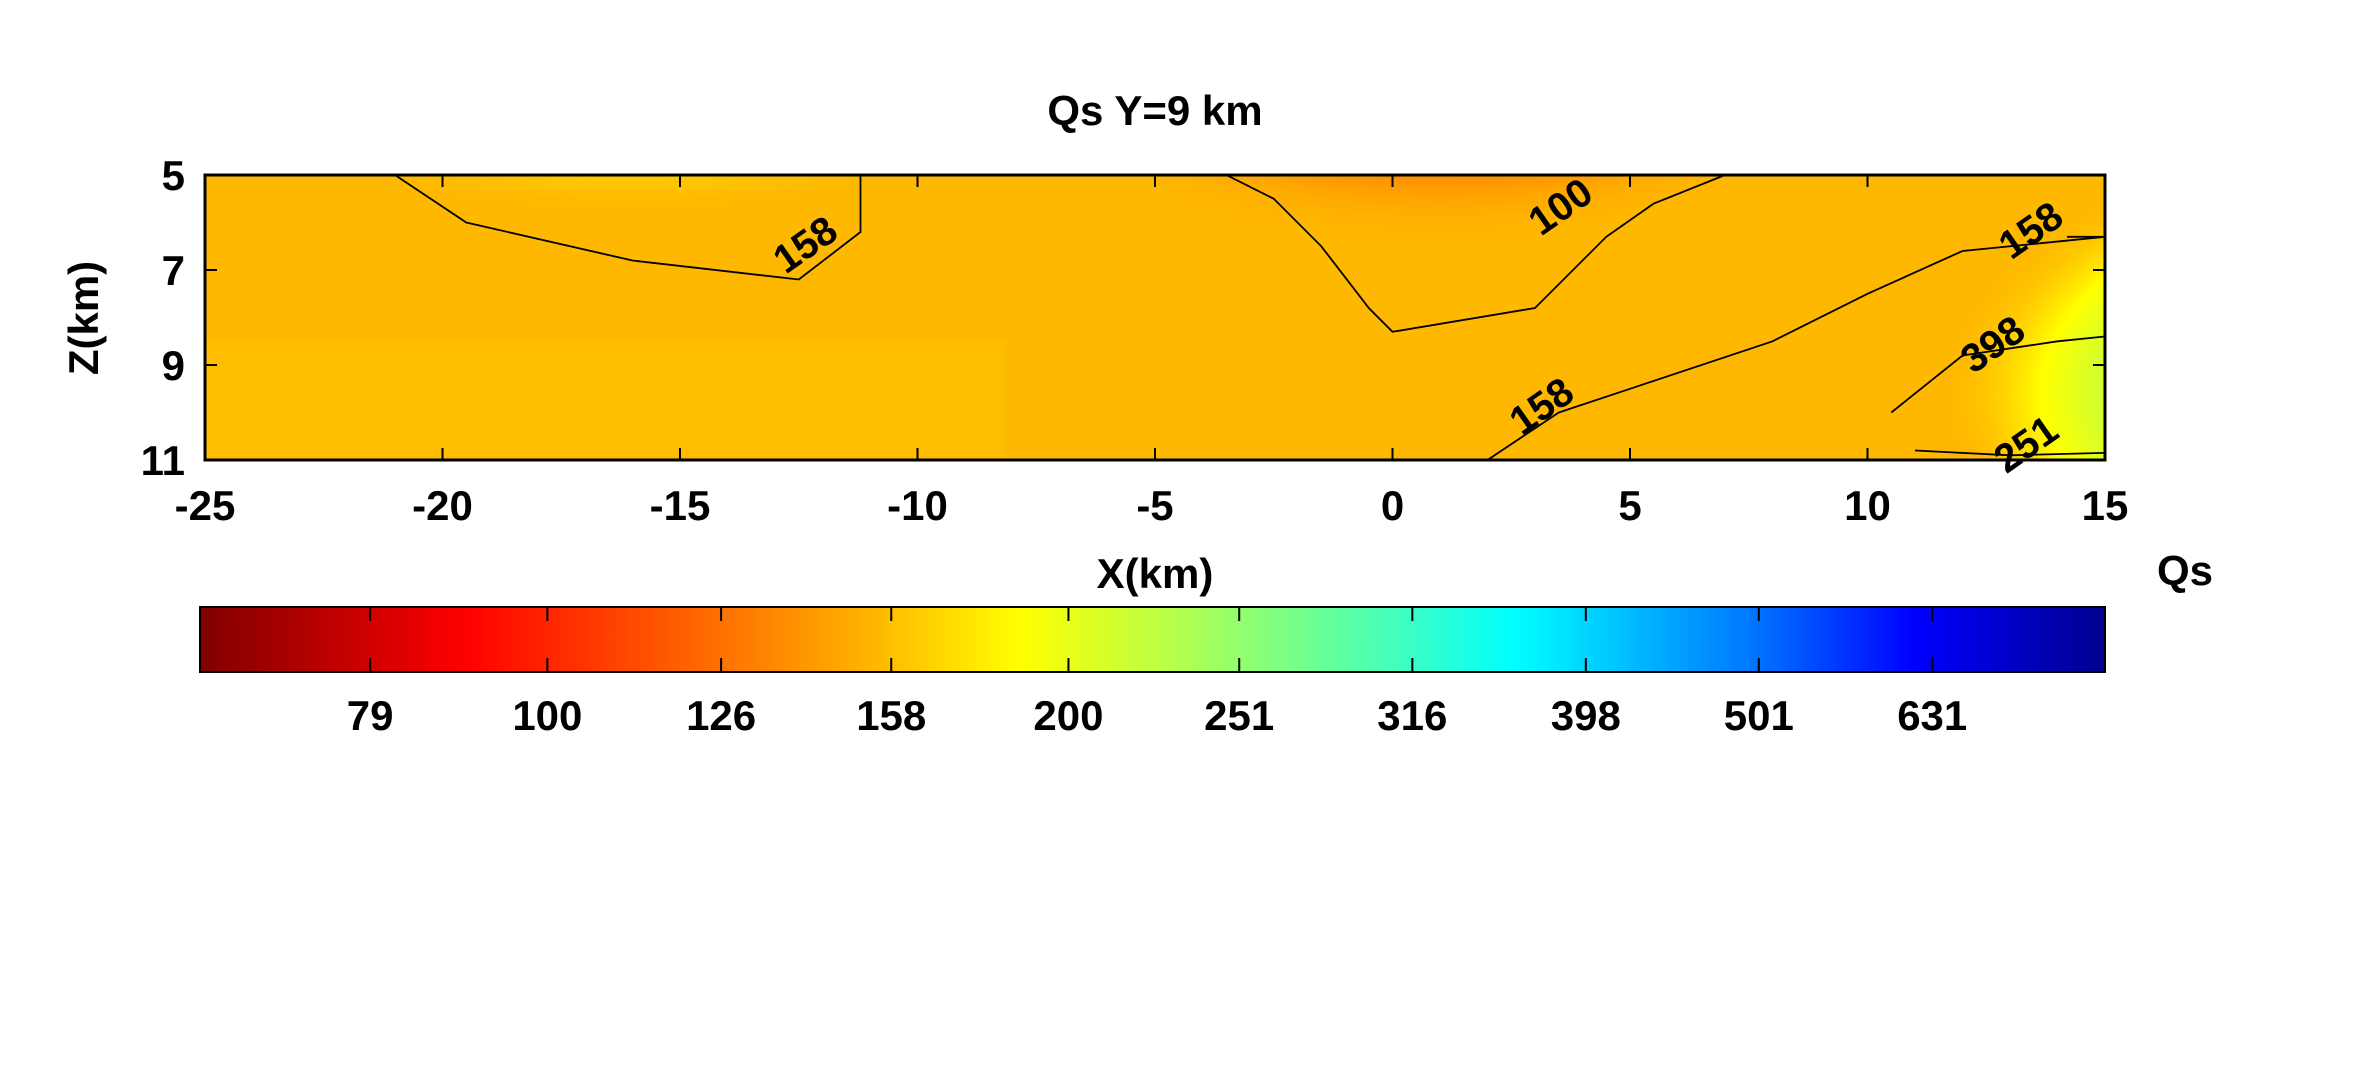 This screenshot has height=1066, width=2367. I want to click on y-tick-label: 5, so click(173, 175).